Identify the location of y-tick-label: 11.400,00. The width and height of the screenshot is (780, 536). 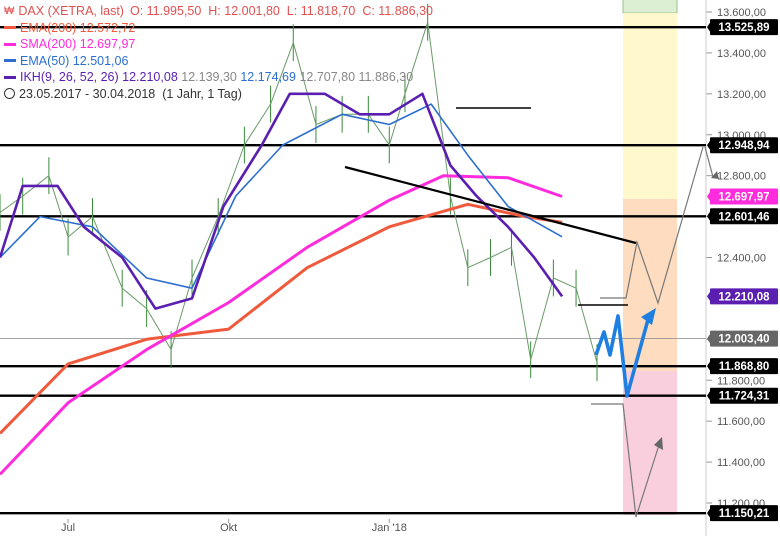
(741, 463).